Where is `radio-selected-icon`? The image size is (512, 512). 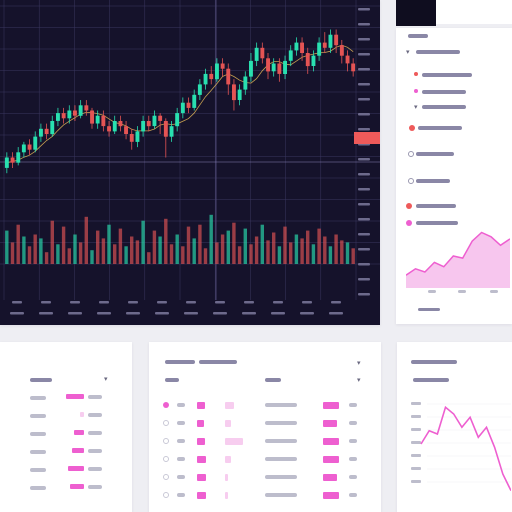
radio-selected-icon is located at coordinates (166, 405).